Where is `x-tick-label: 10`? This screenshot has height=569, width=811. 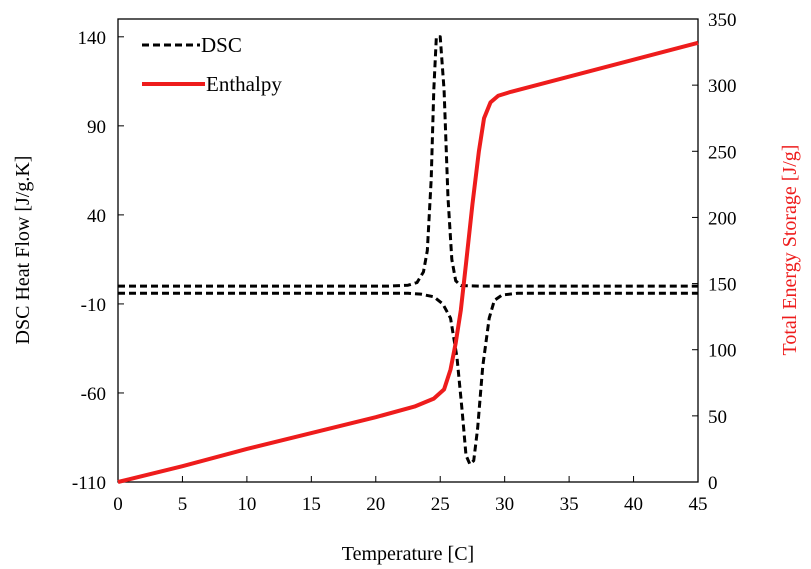
x-tick-label: 10 is located at coordinates (246, 504).